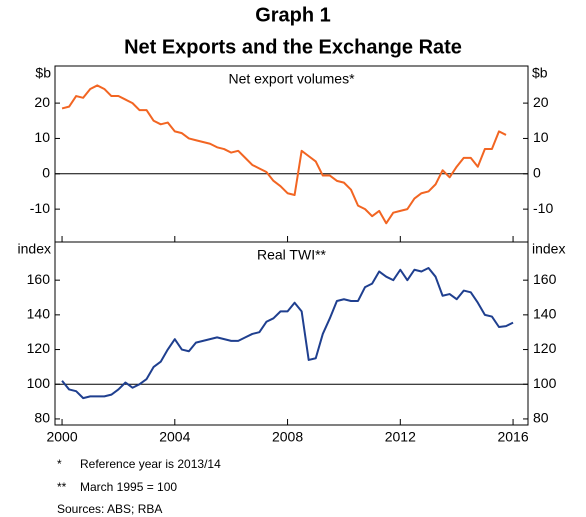 The image size is (586, 517). I want to click on x-tick-label: 2012, so click(400, 437).